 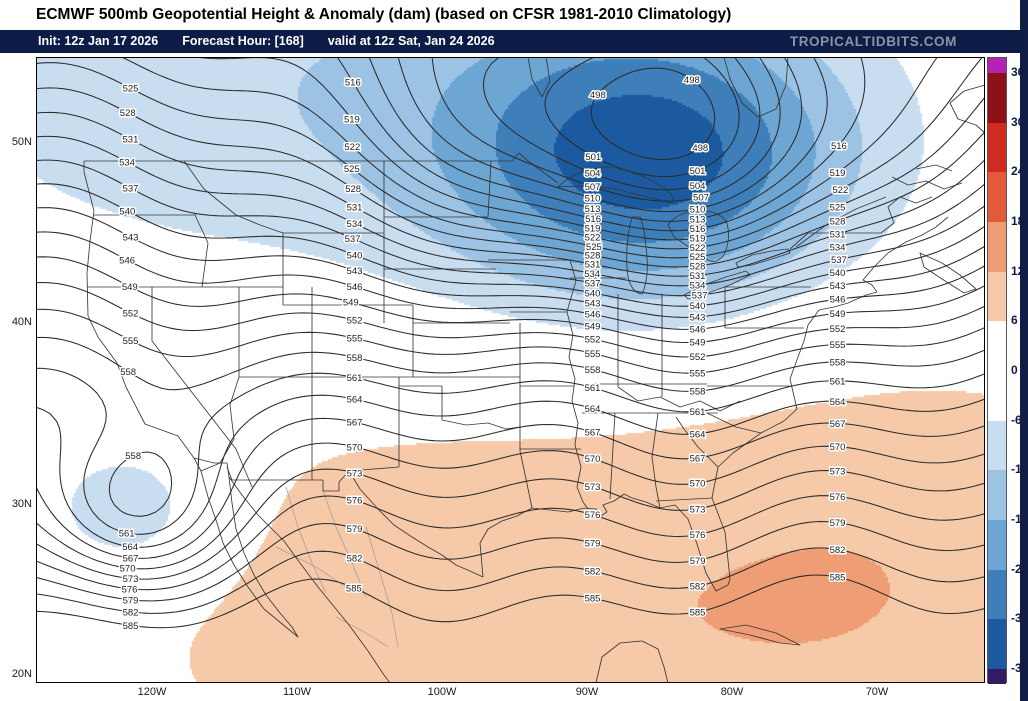 What do you see at coordinates (593, 219) in the screenshot?
I see `contour-label: 516` at bounding box center [593, 219].